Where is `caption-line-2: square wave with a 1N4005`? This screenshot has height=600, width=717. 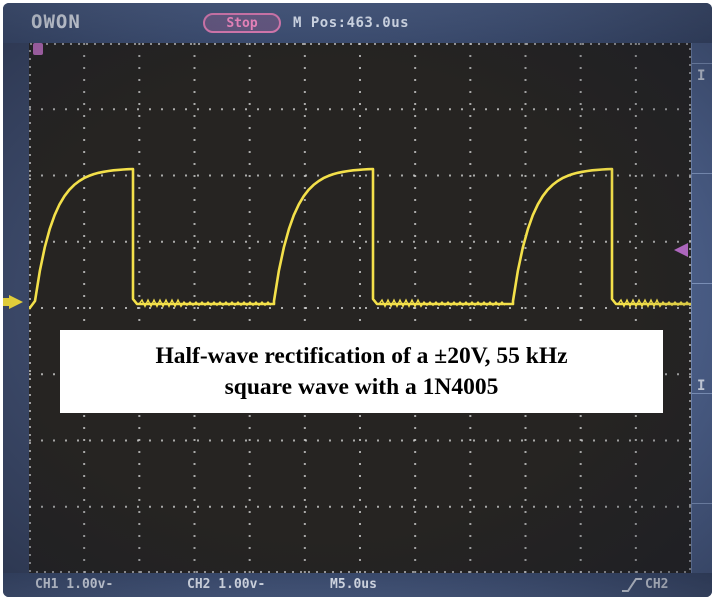
caption-line-2: square wave with a 1N4005 is located at coordinates (361, 386).